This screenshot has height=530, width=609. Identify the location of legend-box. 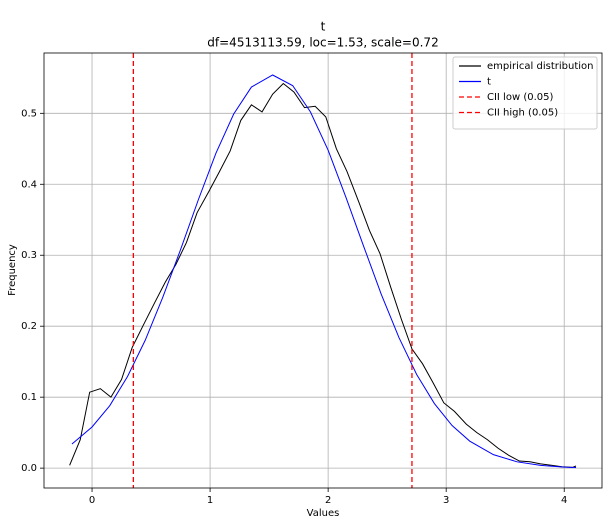
(525, 93).